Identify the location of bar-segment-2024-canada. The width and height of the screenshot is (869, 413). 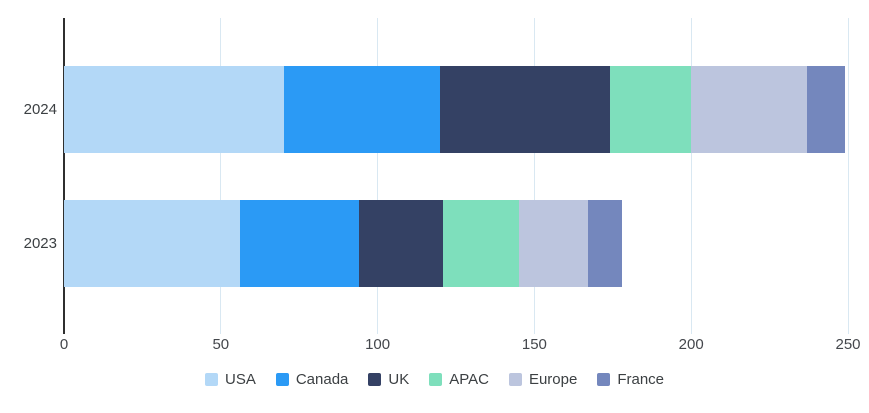
(362, 109).